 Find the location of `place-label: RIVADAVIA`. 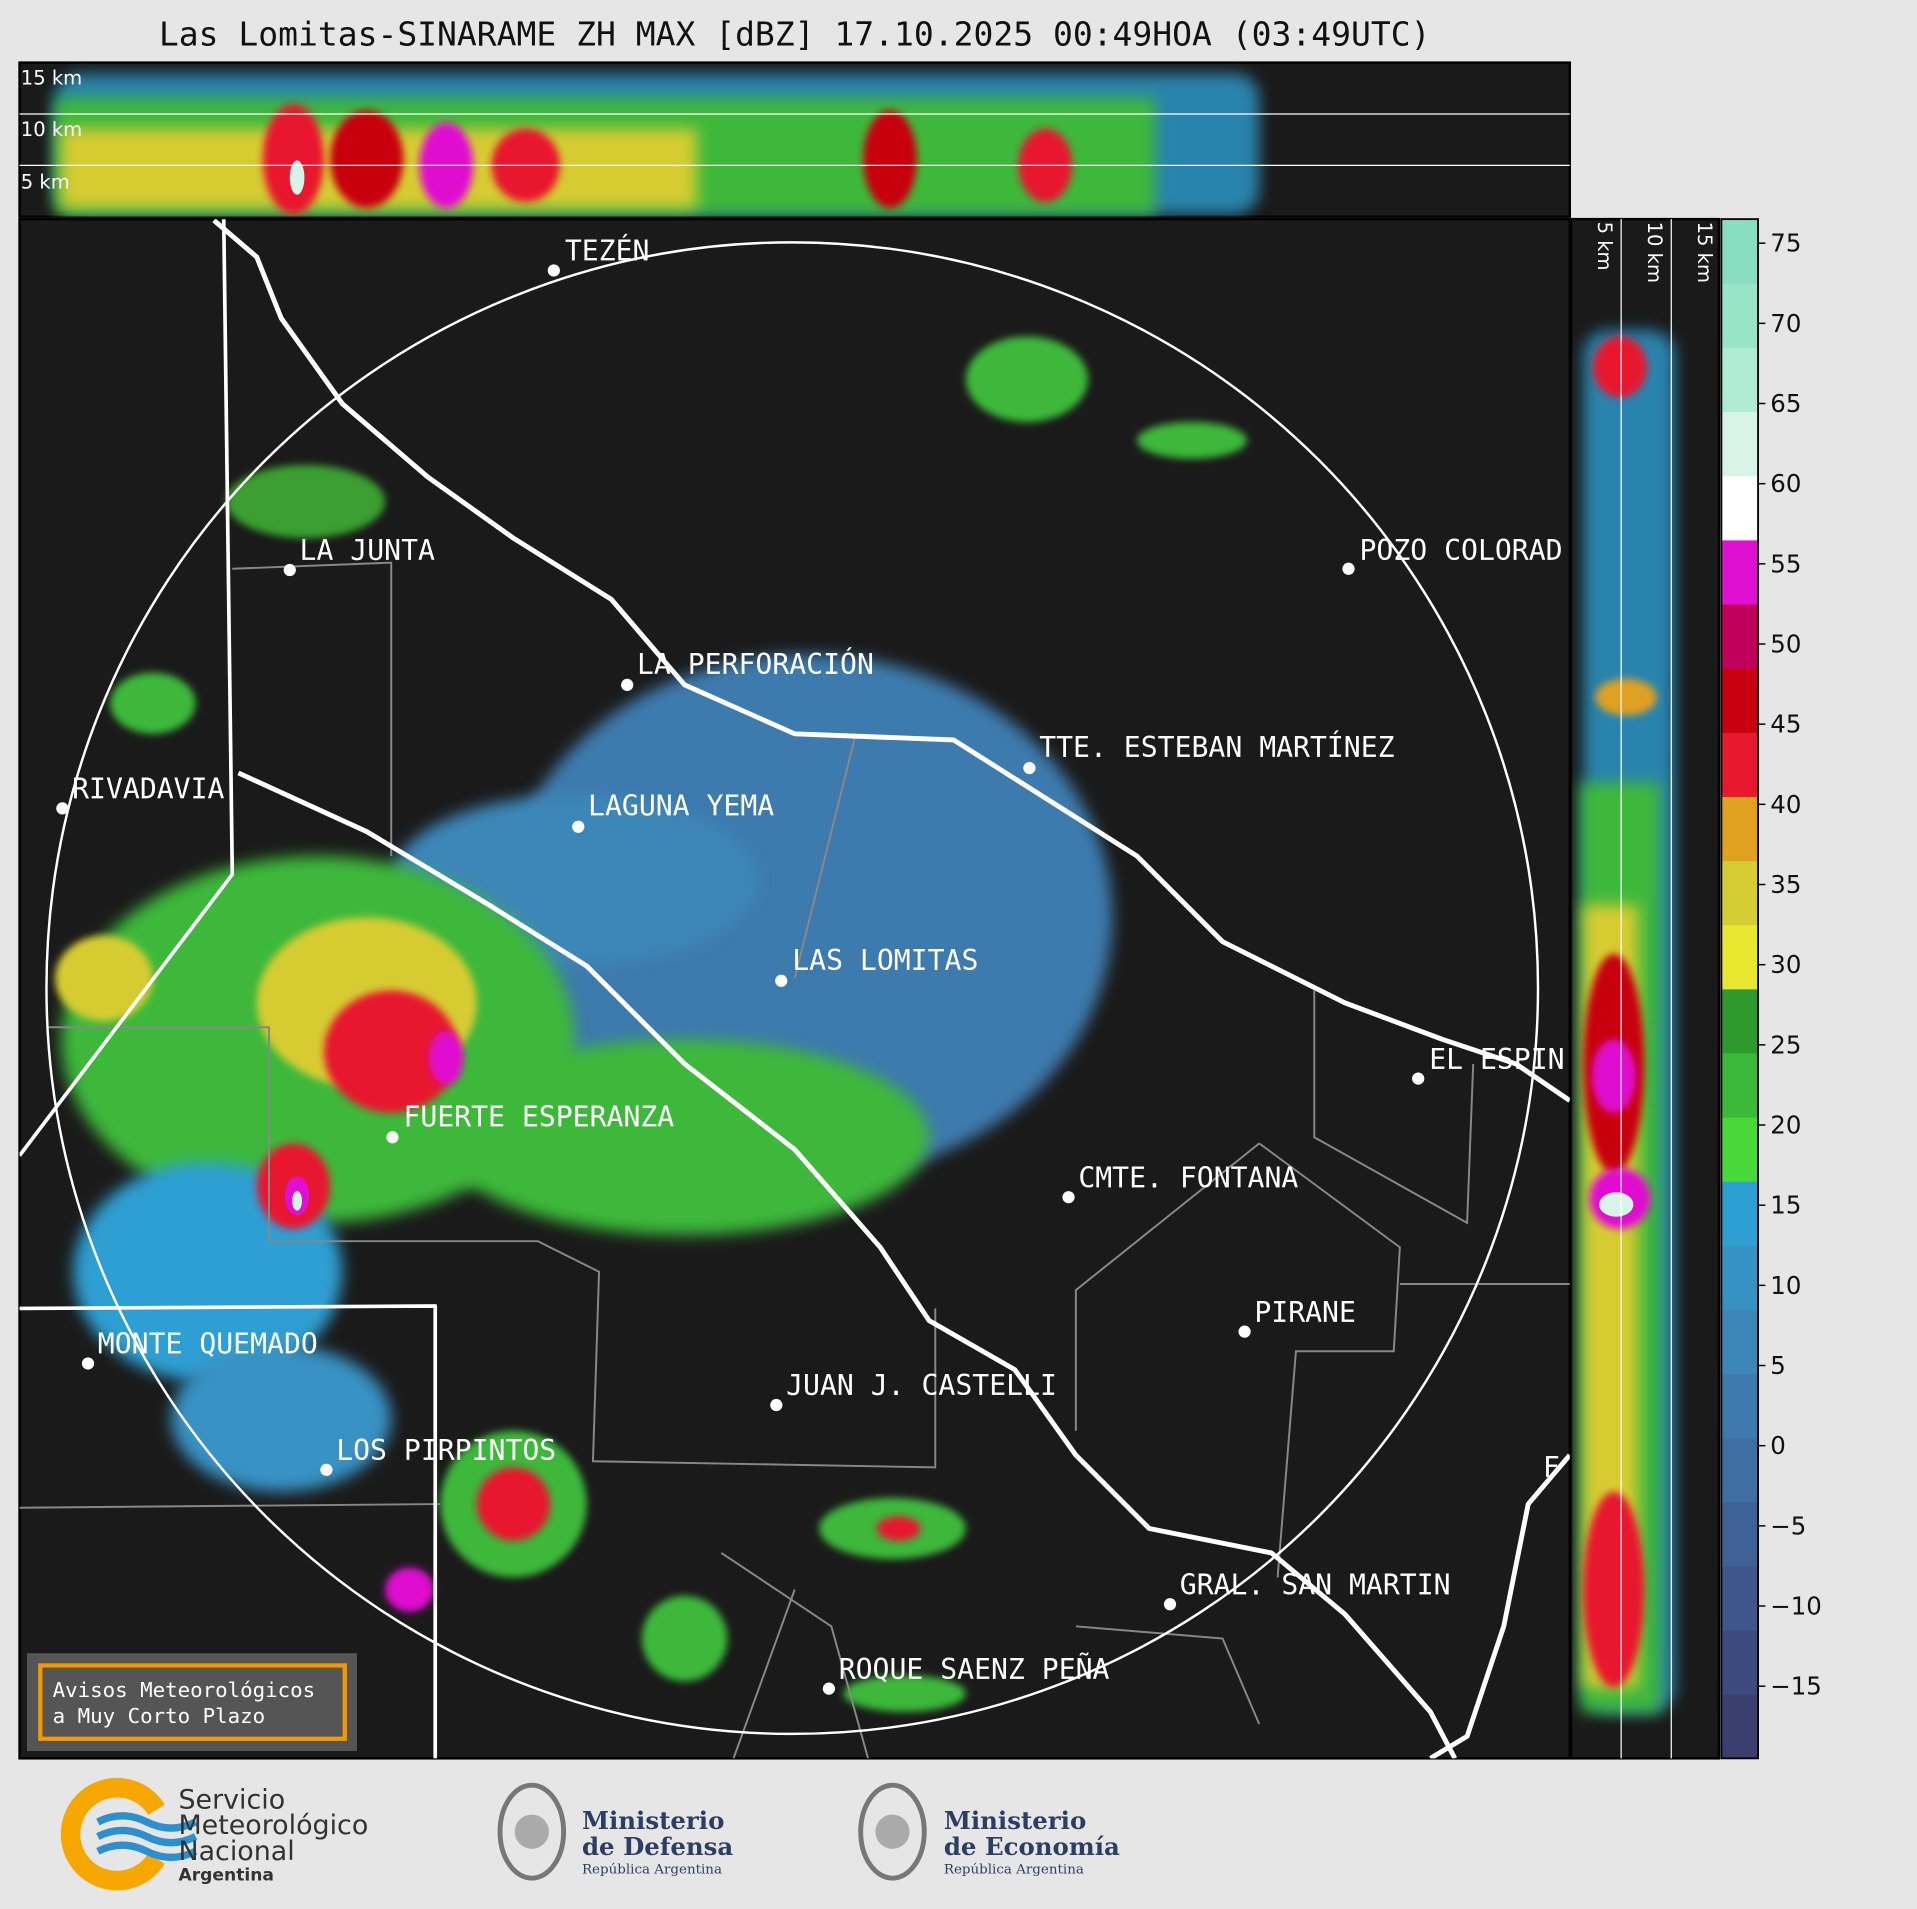

place-label: RIVADAVIA is located at coordinates (148, 789).